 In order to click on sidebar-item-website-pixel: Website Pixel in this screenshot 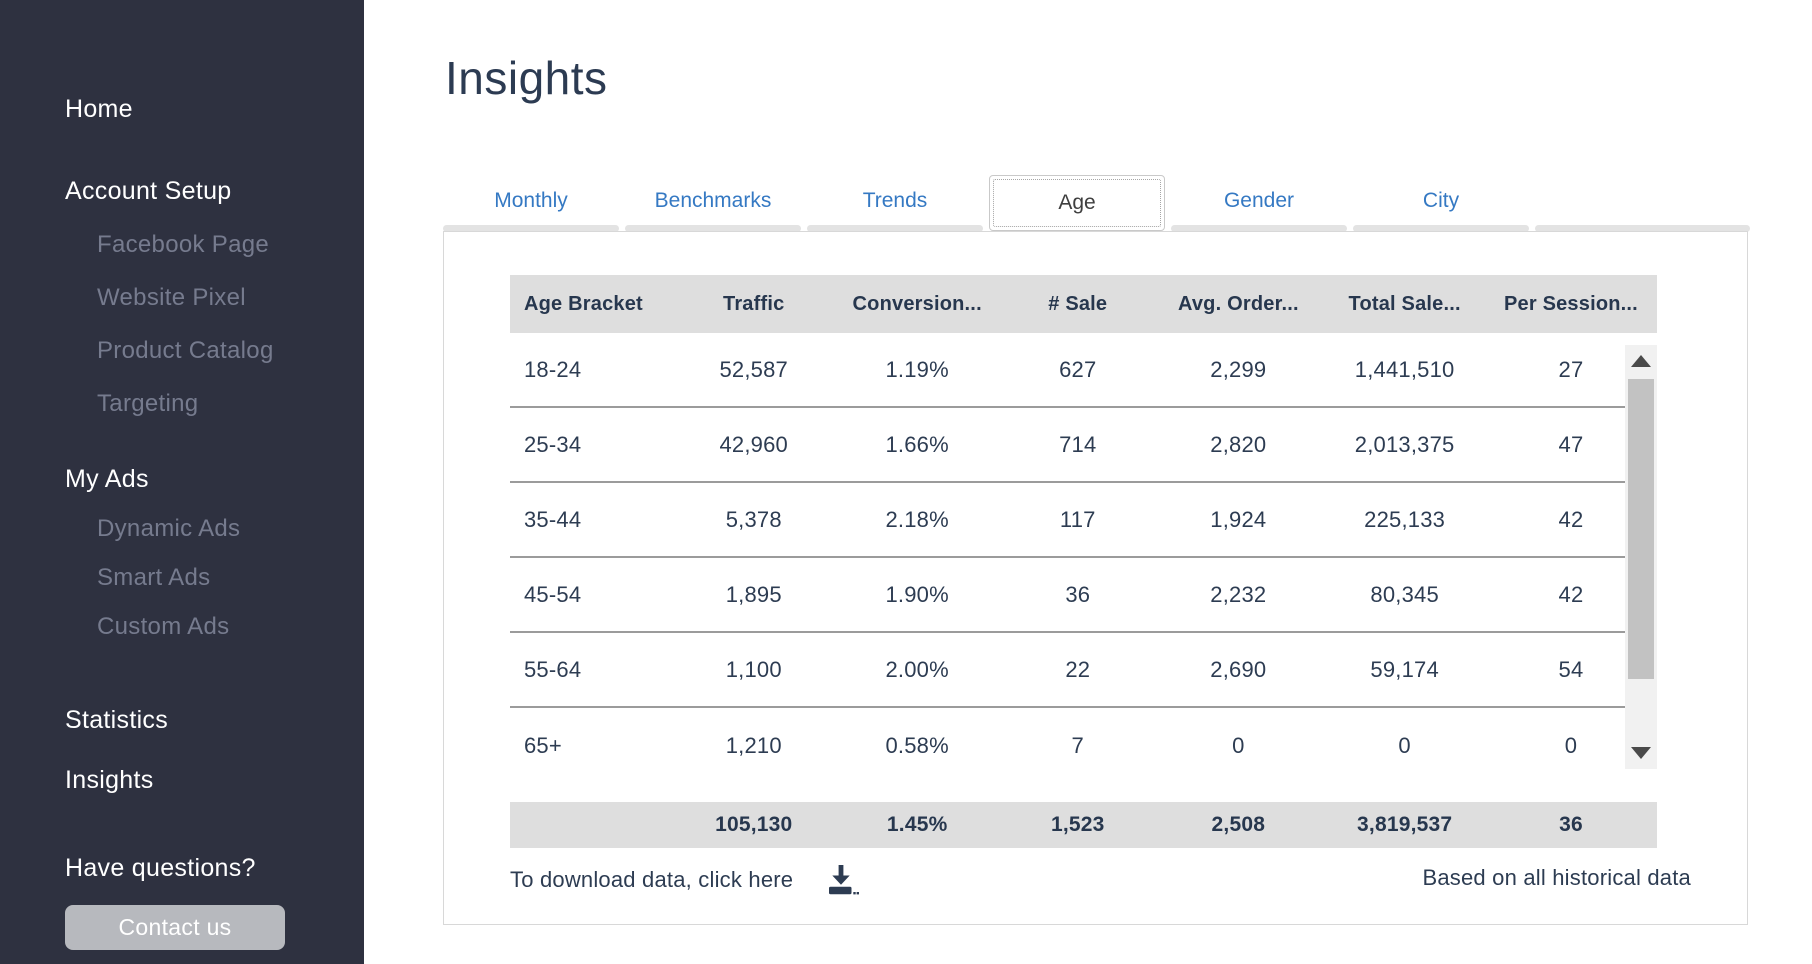, I will do `click(171, 297)`.